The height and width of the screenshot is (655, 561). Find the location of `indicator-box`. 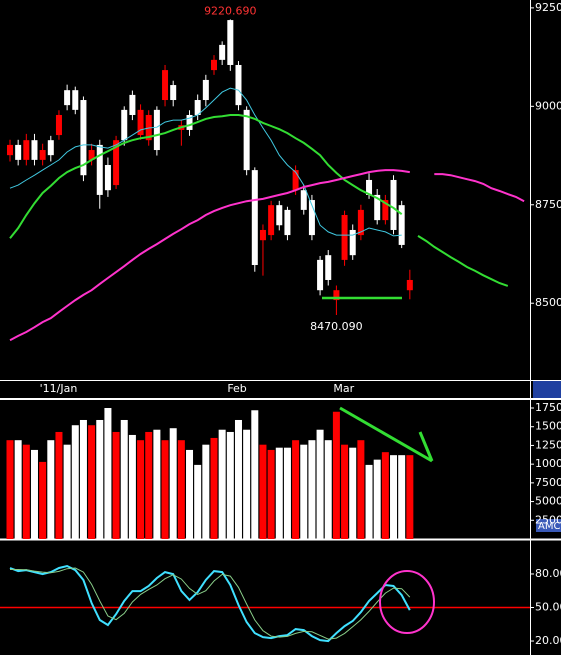

indicator-box is located at coordinates (548, 525).